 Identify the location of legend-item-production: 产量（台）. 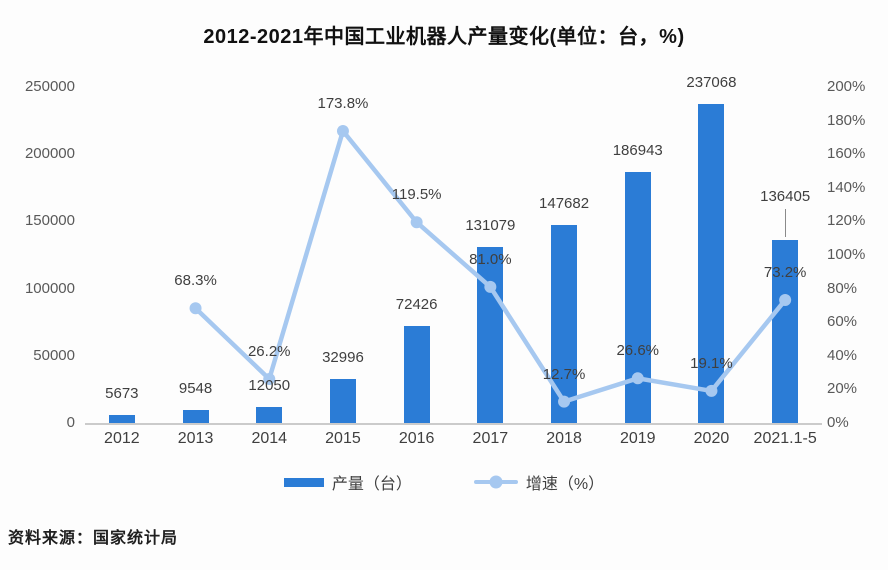
(347, 482).